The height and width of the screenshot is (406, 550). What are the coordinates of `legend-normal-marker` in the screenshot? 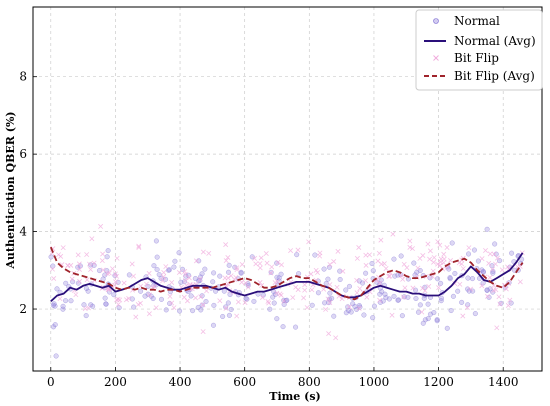 It's located at (436, 21).